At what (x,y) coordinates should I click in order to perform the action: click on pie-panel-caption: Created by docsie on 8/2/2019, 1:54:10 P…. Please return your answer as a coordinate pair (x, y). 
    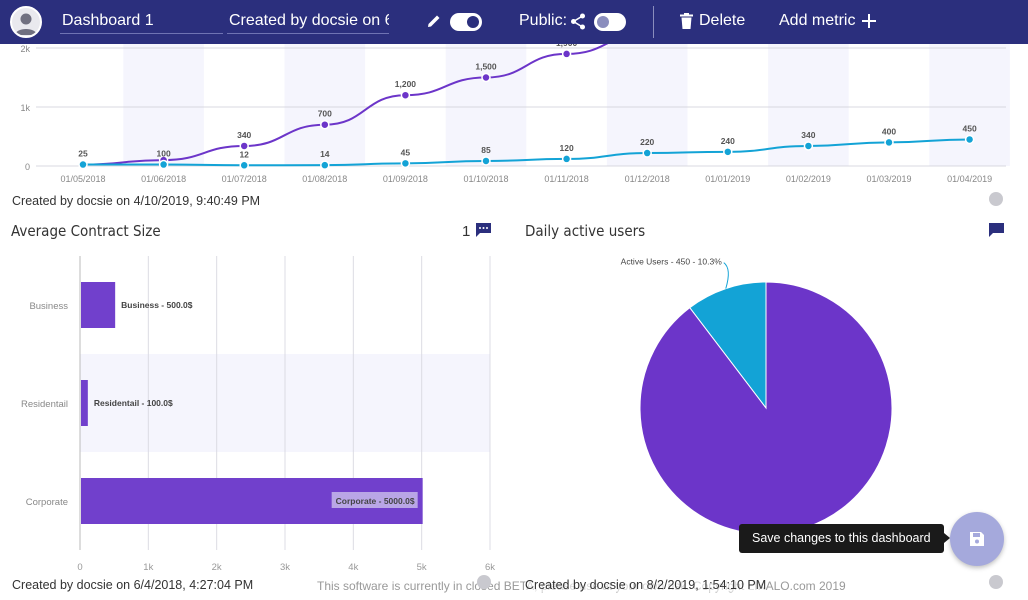
    Looking at the image, I should click on (646, 585).